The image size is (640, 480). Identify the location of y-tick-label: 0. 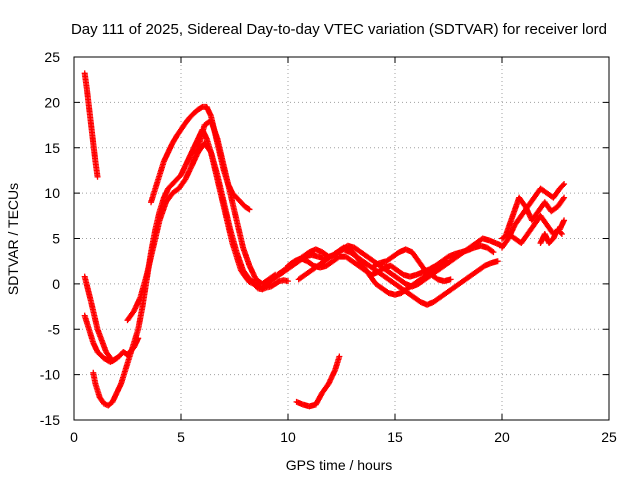
(56, 284).